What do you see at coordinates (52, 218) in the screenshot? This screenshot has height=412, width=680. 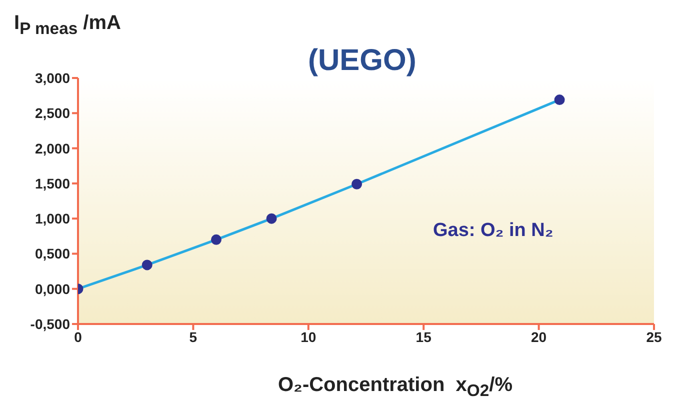 I see `y-tick-label: 1,000` at bounding box center [52, 218].